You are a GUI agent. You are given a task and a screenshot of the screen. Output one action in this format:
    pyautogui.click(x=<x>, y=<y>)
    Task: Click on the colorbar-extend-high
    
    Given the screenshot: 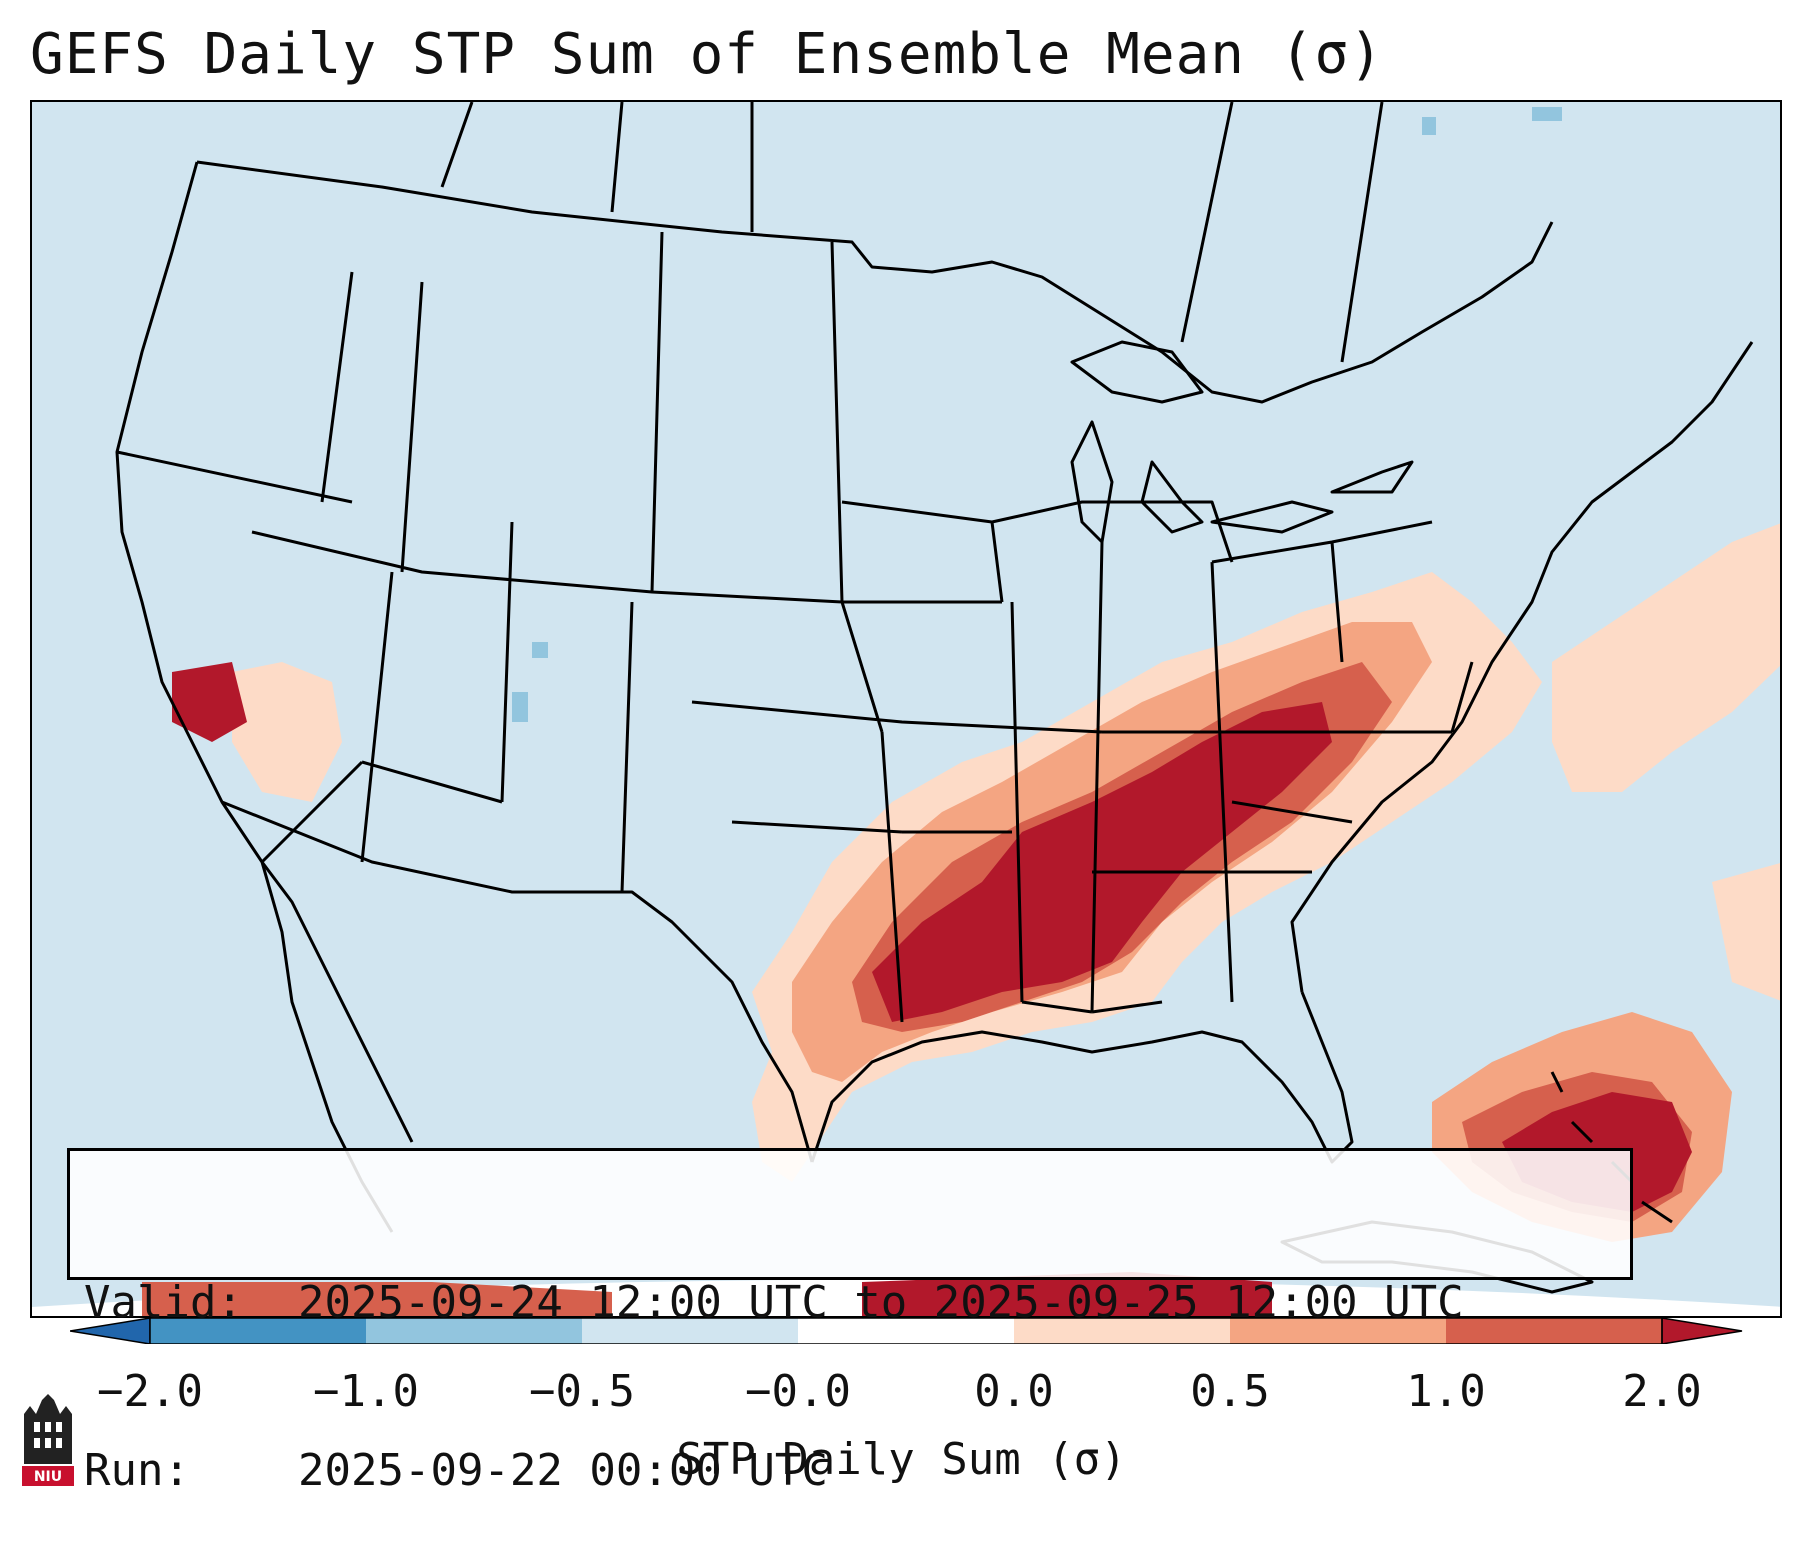 What is the action you would take?
    pyautogui.click(x=1702, y=1331)
    